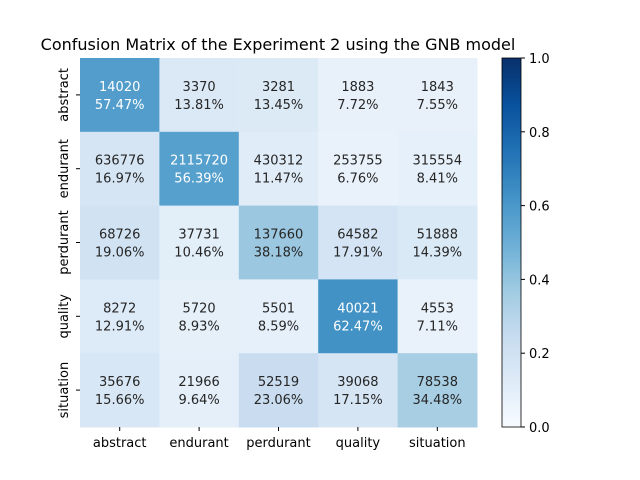 The width and height of the screenshot is (640, 480). What do you see at coordinates (539, 207) in the screenshot?
I see `colorbar-tick-label: 0.6` at bounding box center [539, 207].